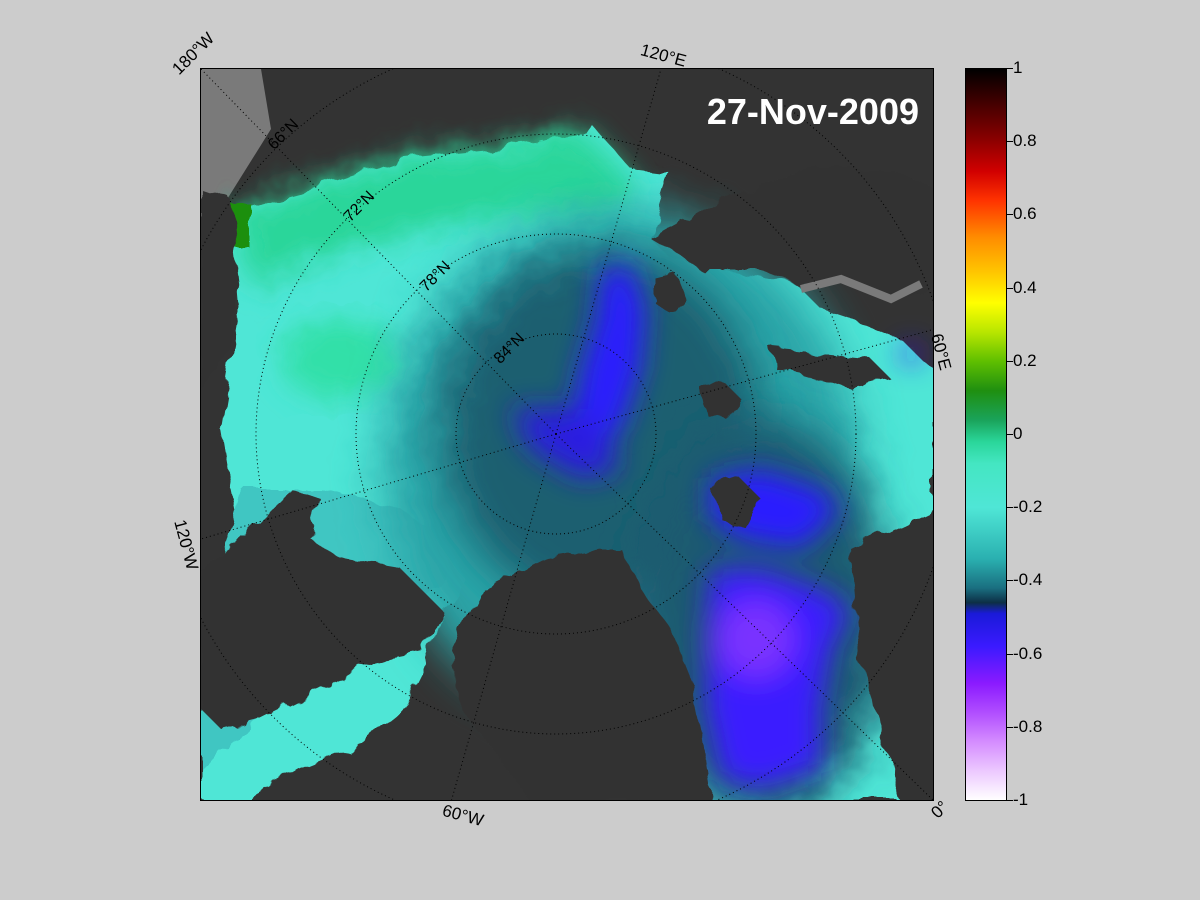 The image size is (1200, 900). I want to click on lon-label-0: 0°, so click(940, 810).